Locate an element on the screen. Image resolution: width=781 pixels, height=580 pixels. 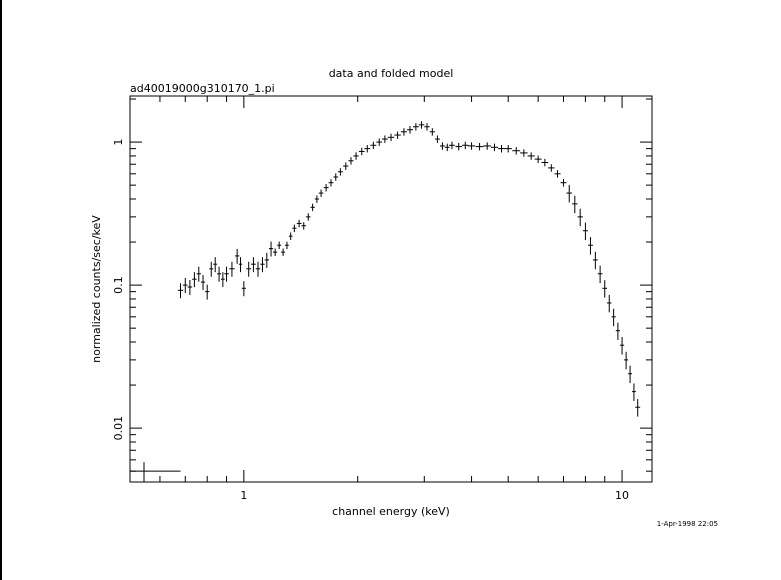
timestamp: 1-Apr-1998 22:05 is located at coordinates (687, 524).